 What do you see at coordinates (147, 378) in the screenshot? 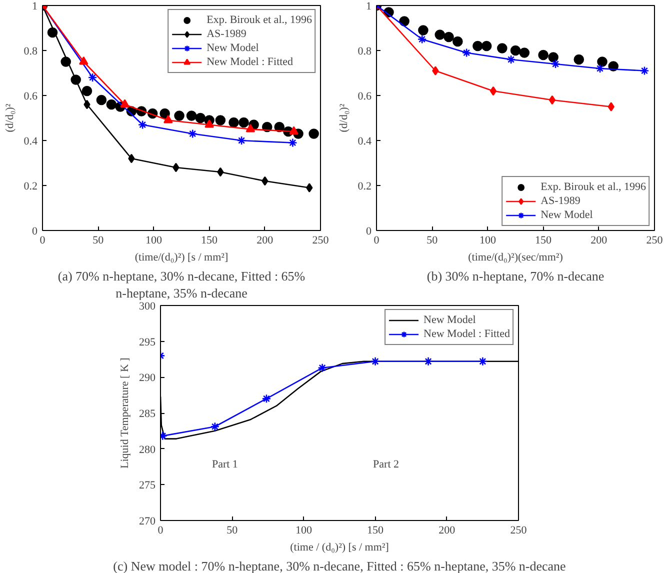
I see `y-tick-label: 290` at bounding box center [147, 378].